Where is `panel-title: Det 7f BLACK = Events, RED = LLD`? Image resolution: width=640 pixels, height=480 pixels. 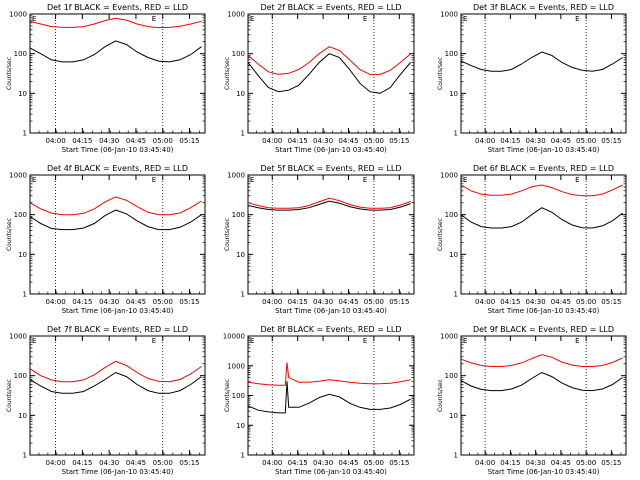 panel-title: Det 7f BLACK = Events, RED = LLD is located at coordinates (117, 329).